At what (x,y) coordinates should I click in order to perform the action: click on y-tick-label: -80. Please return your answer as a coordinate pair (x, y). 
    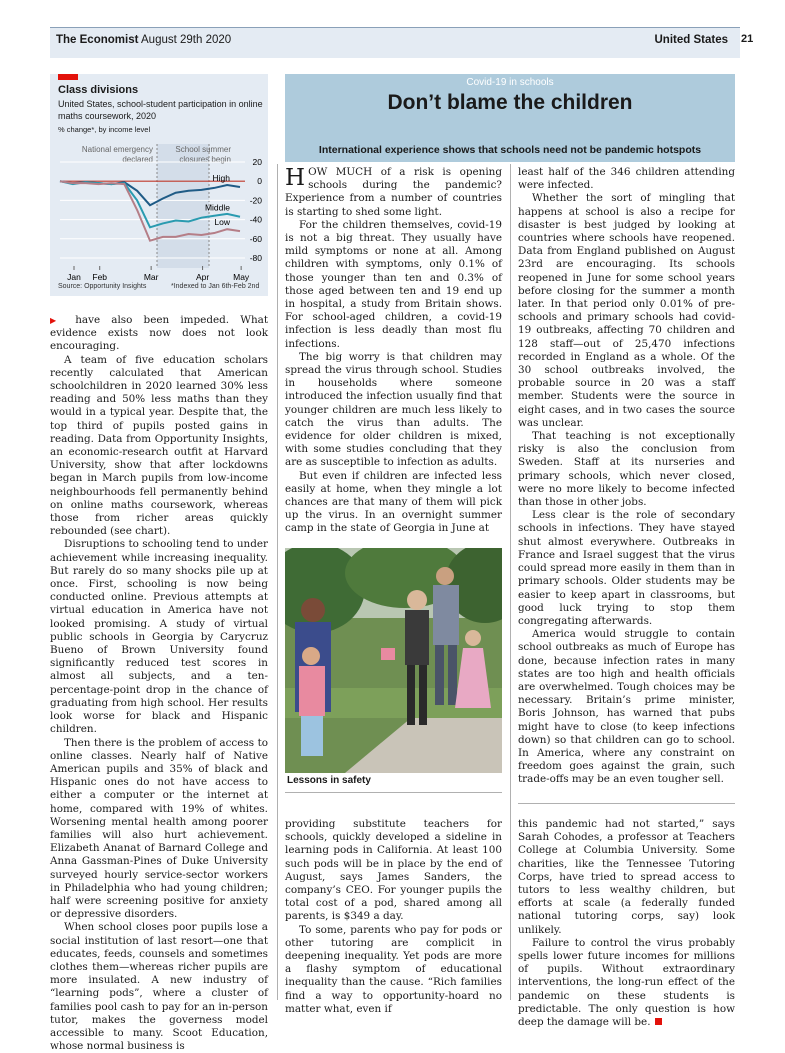
    Looking at the image, I should click on (256, 258).